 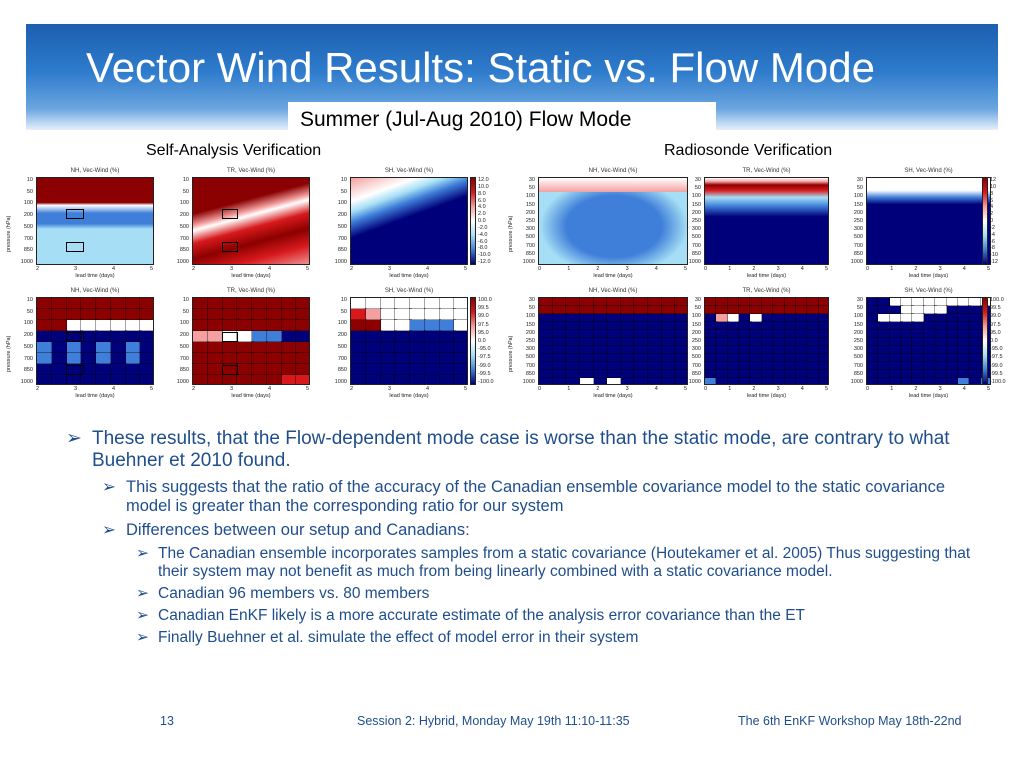 What do you see at coordinates (482, 193) in the screenshot?
I see `colorbar-tick-label: 8.0` at bounding box center [482, 193].